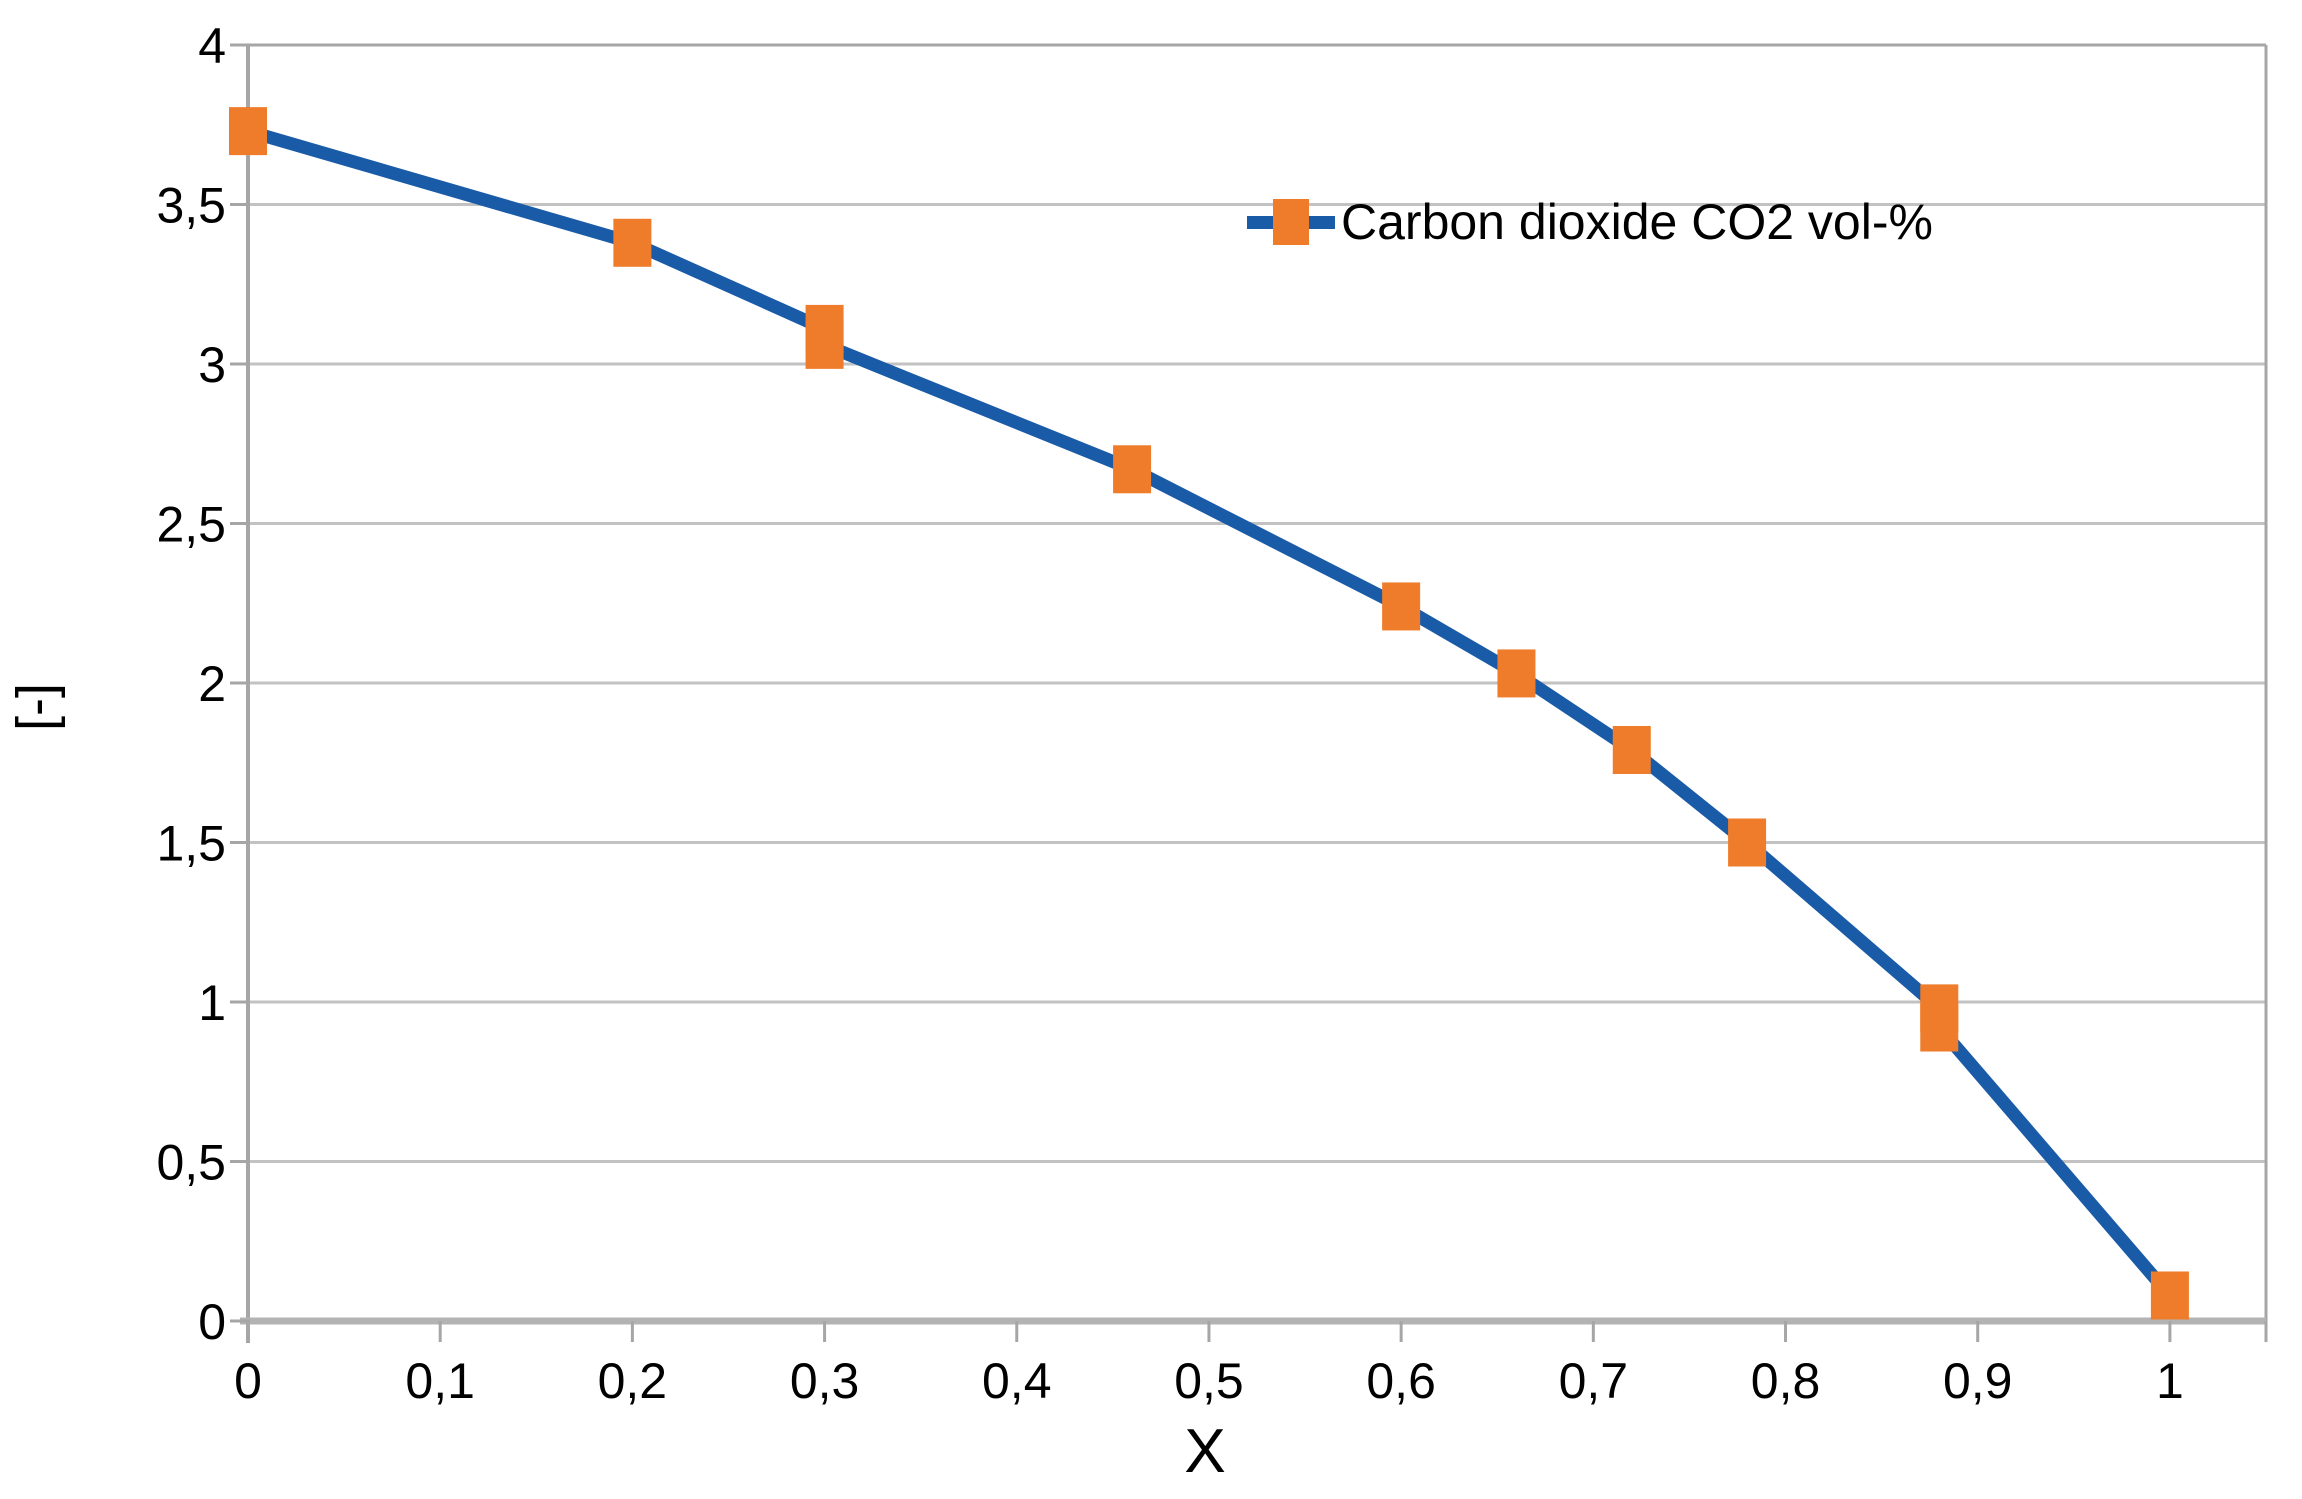 The height and width of the screenshot is (1499, 2302). Describe the element at coordinates (1594, 1381) in the screenshot. I see `x-tick-label: 0,7` at that location.